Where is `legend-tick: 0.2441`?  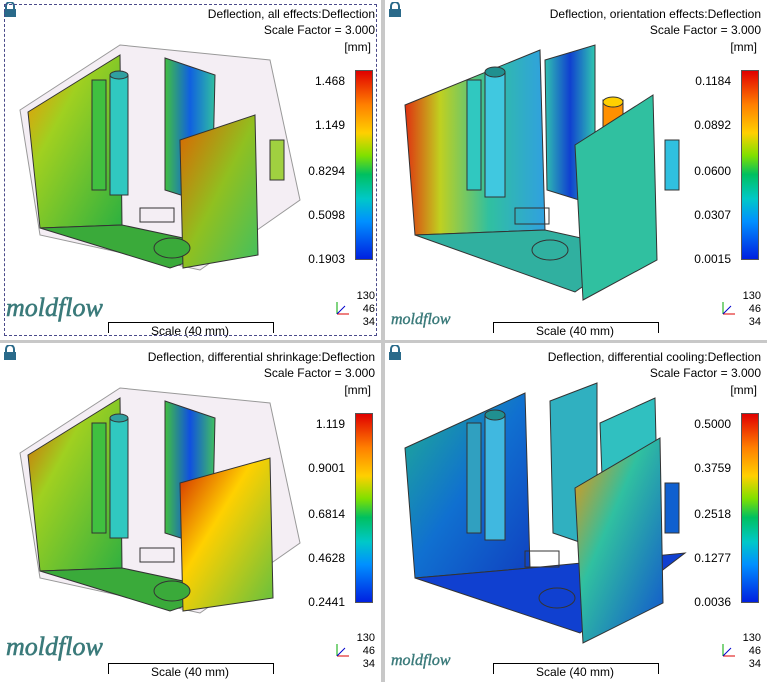
legend-tick: 0.2441 is located at coordinates (326, 602).